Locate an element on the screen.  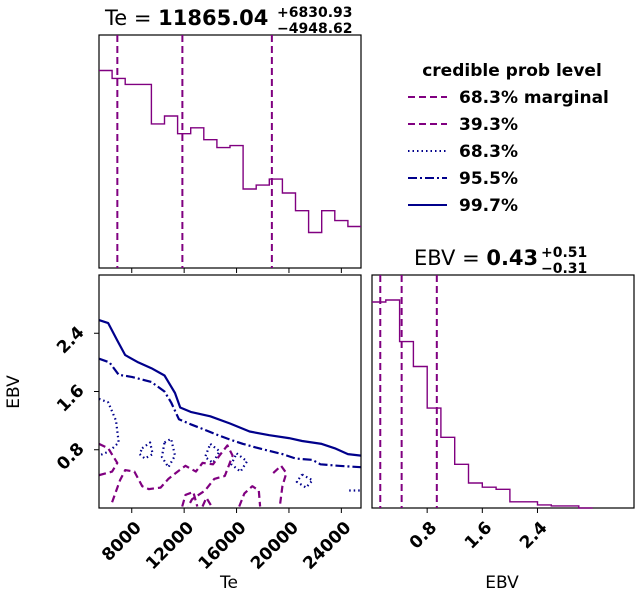
contour-xtick-label-4: 24000 is located at coordinates (327, 546).